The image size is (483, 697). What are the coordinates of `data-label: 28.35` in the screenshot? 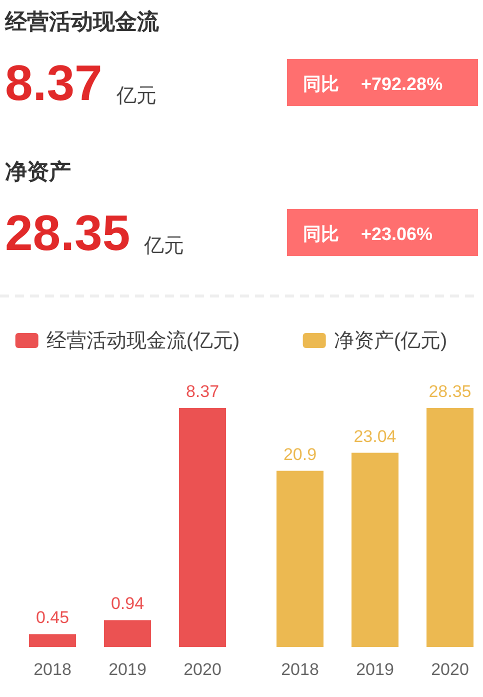 It's located at (450, 391).